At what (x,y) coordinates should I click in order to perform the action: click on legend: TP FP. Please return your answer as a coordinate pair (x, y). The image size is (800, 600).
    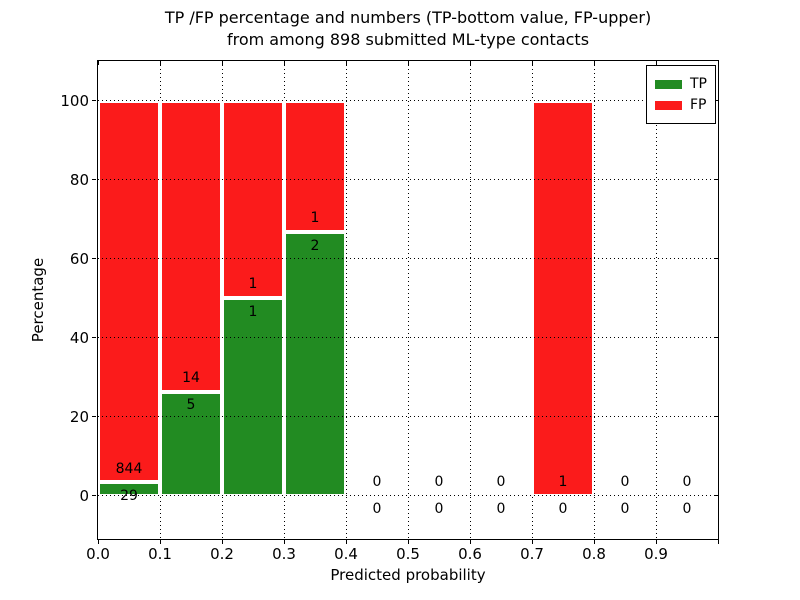
    Looking at the image, I should click on (681, 94).